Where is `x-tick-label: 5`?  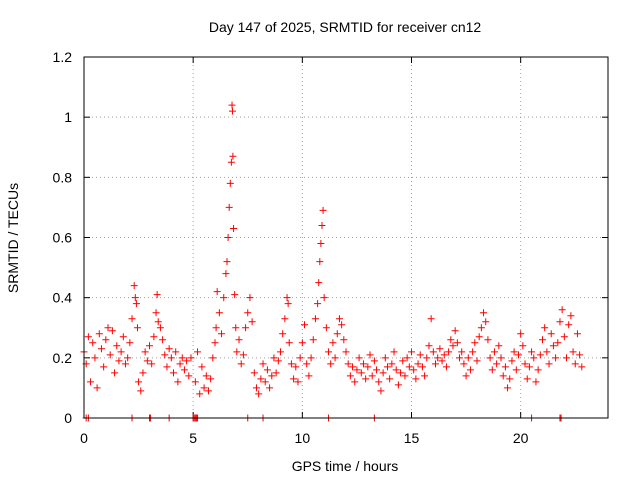
x-tick-label: 5 is located at coordinates (193, 438).